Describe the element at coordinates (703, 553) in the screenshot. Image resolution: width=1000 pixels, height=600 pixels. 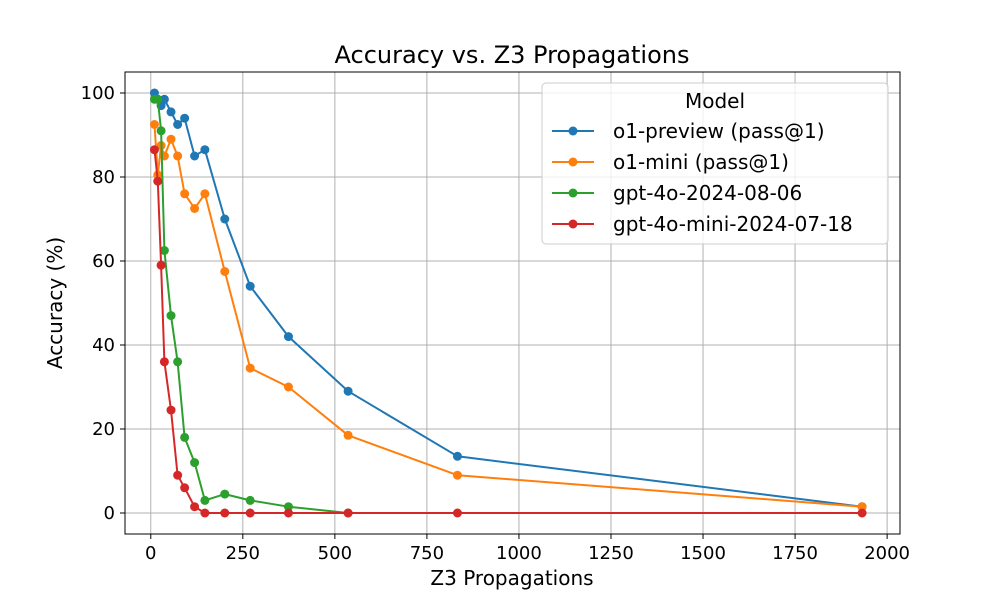
I see `x-tick-label: 1500` at that location.